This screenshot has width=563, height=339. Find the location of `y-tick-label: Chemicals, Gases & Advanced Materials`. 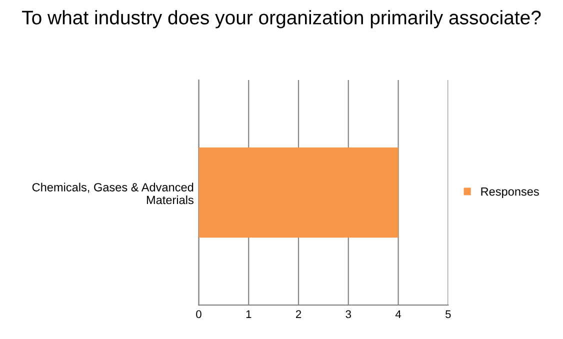

y-tick-label: Chemicals, Gases & Advanced Materials is located at coordinates (113, 193).